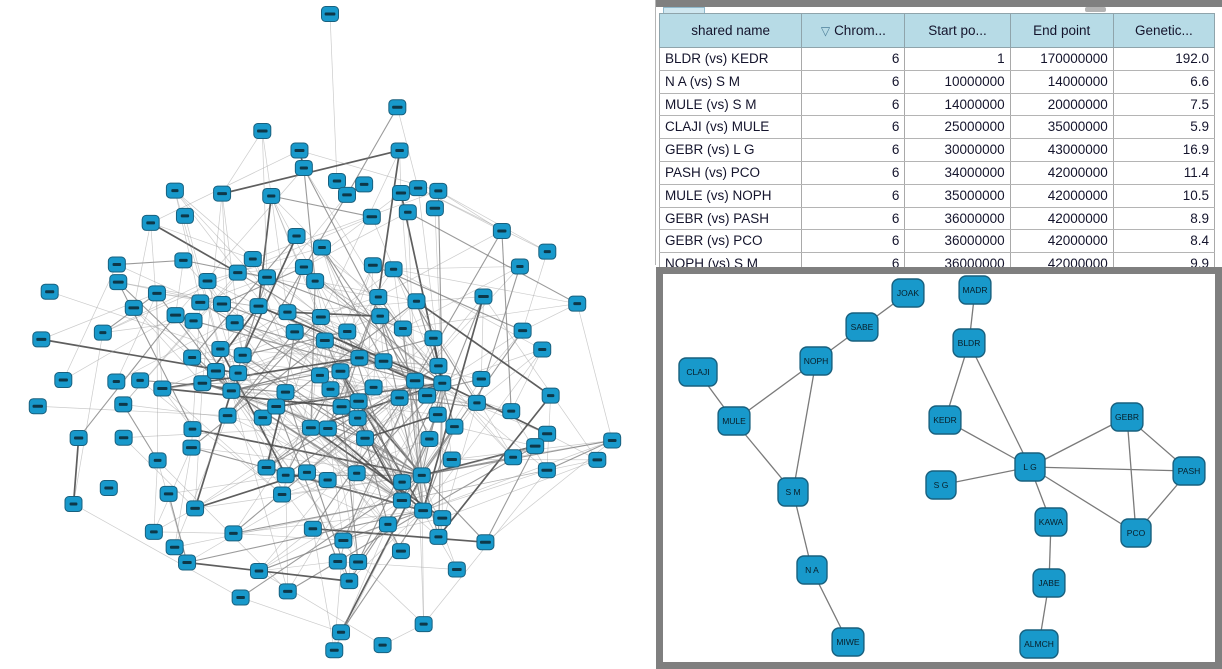 This screenshot has width=1222, height=669. I want to click on edge-LG-PCO, so click(1083, 500).